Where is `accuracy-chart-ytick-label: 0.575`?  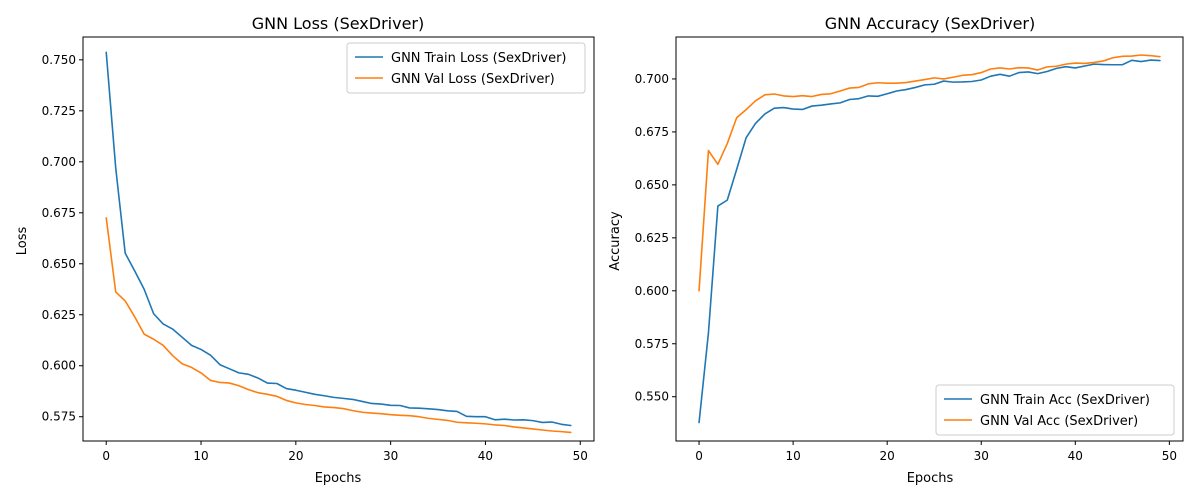
accuracy-chart-ytick-label: 0.575 is located at coordinates (652, 344).